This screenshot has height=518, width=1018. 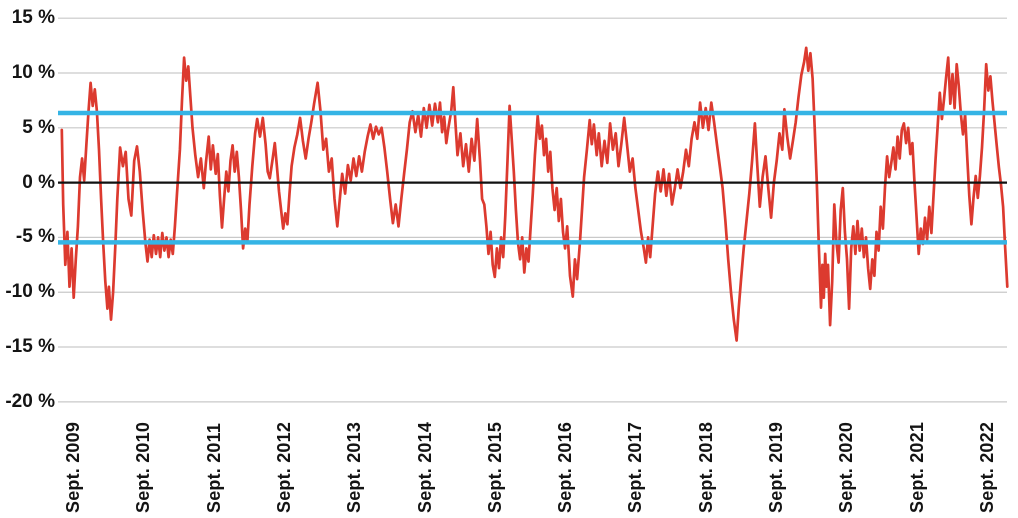 I want to click on y-tick-label: 10 %, so click(x=33, y=72).